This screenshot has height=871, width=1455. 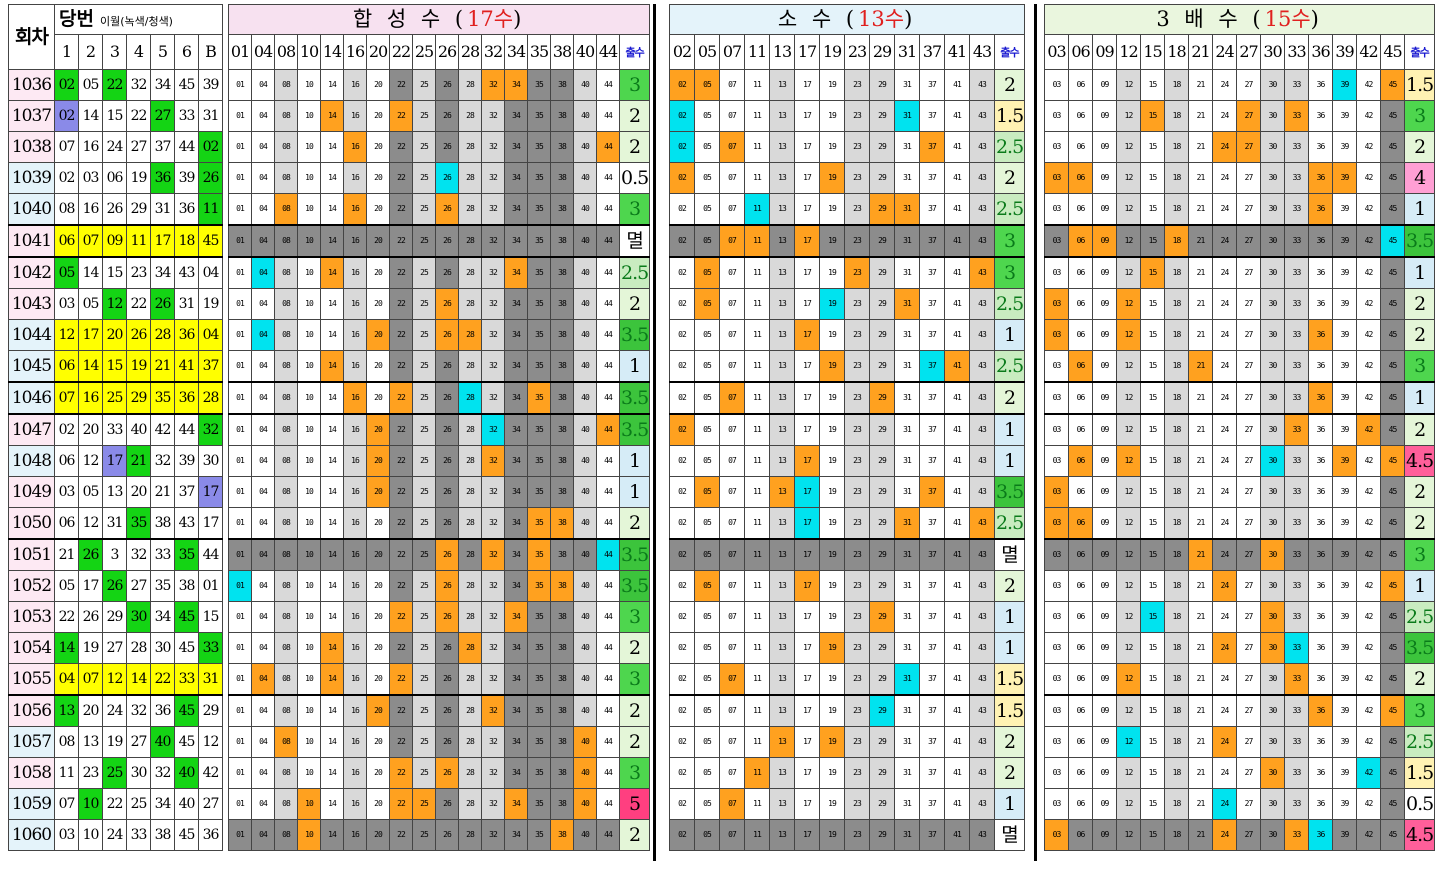 What do you see at coordinates (1419, 461) in the screenshot?
I see `count-cell: 4.5` at bounding box center [1419, 461].